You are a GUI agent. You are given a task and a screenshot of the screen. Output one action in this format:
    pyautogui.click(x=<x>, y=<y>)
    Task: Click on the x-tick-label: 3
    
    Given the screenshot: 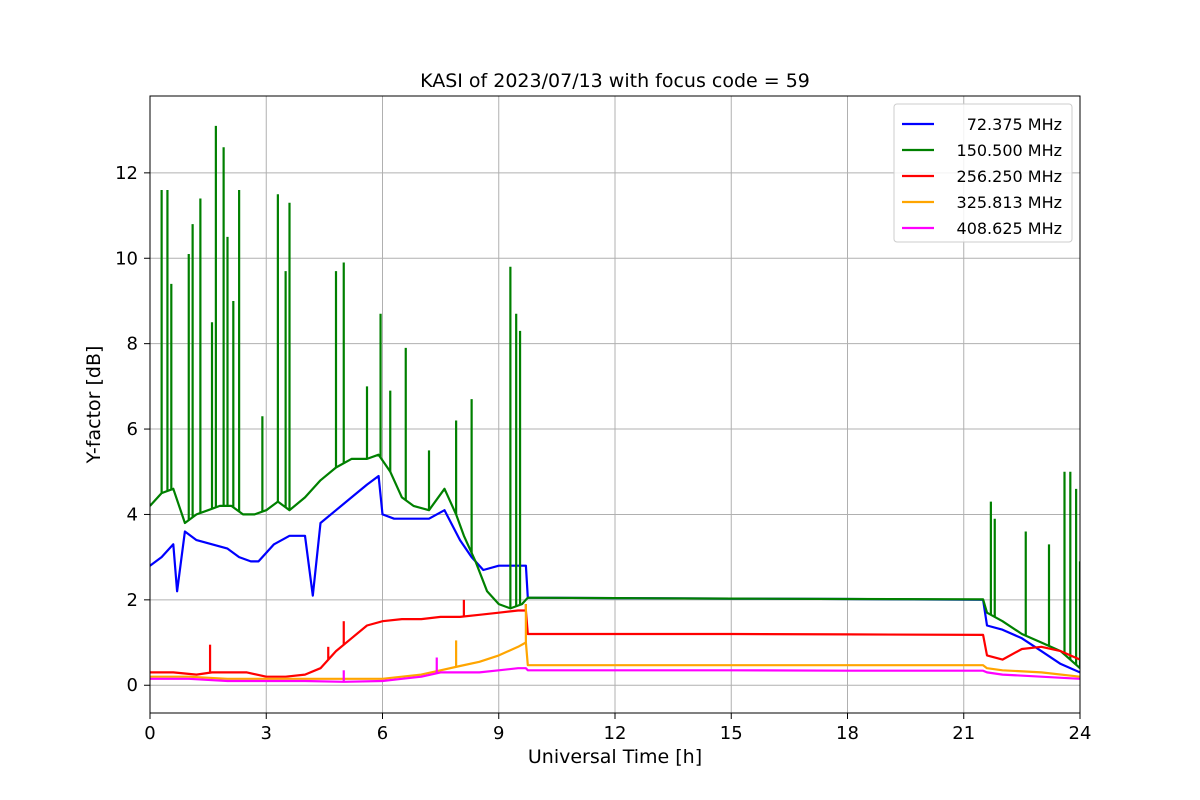 What is the action you would take?
    pyautogui.click(x=266, y=733)
    